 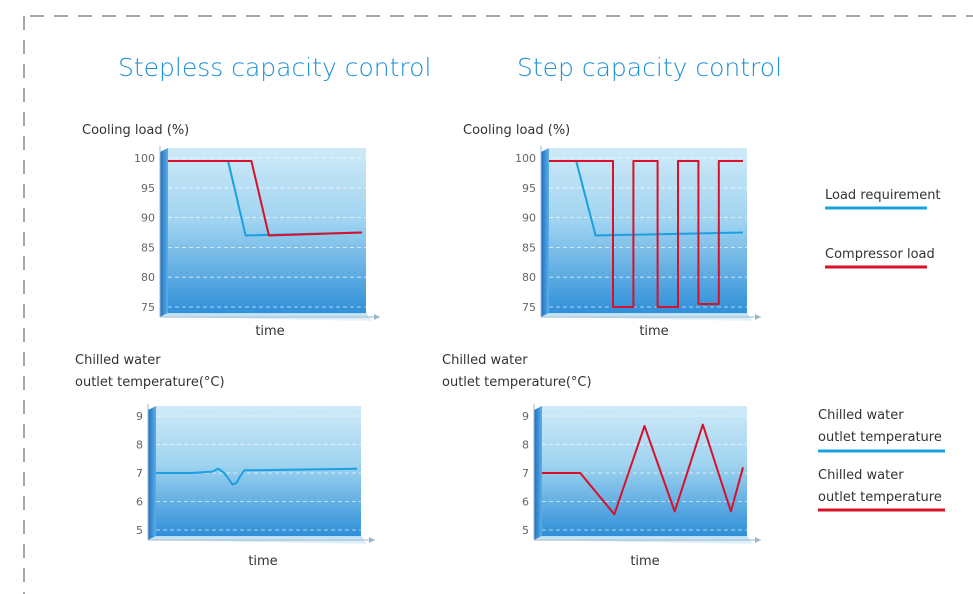 I want to click on panel-title: Stepless capacity control, so click(x=274, y=67).